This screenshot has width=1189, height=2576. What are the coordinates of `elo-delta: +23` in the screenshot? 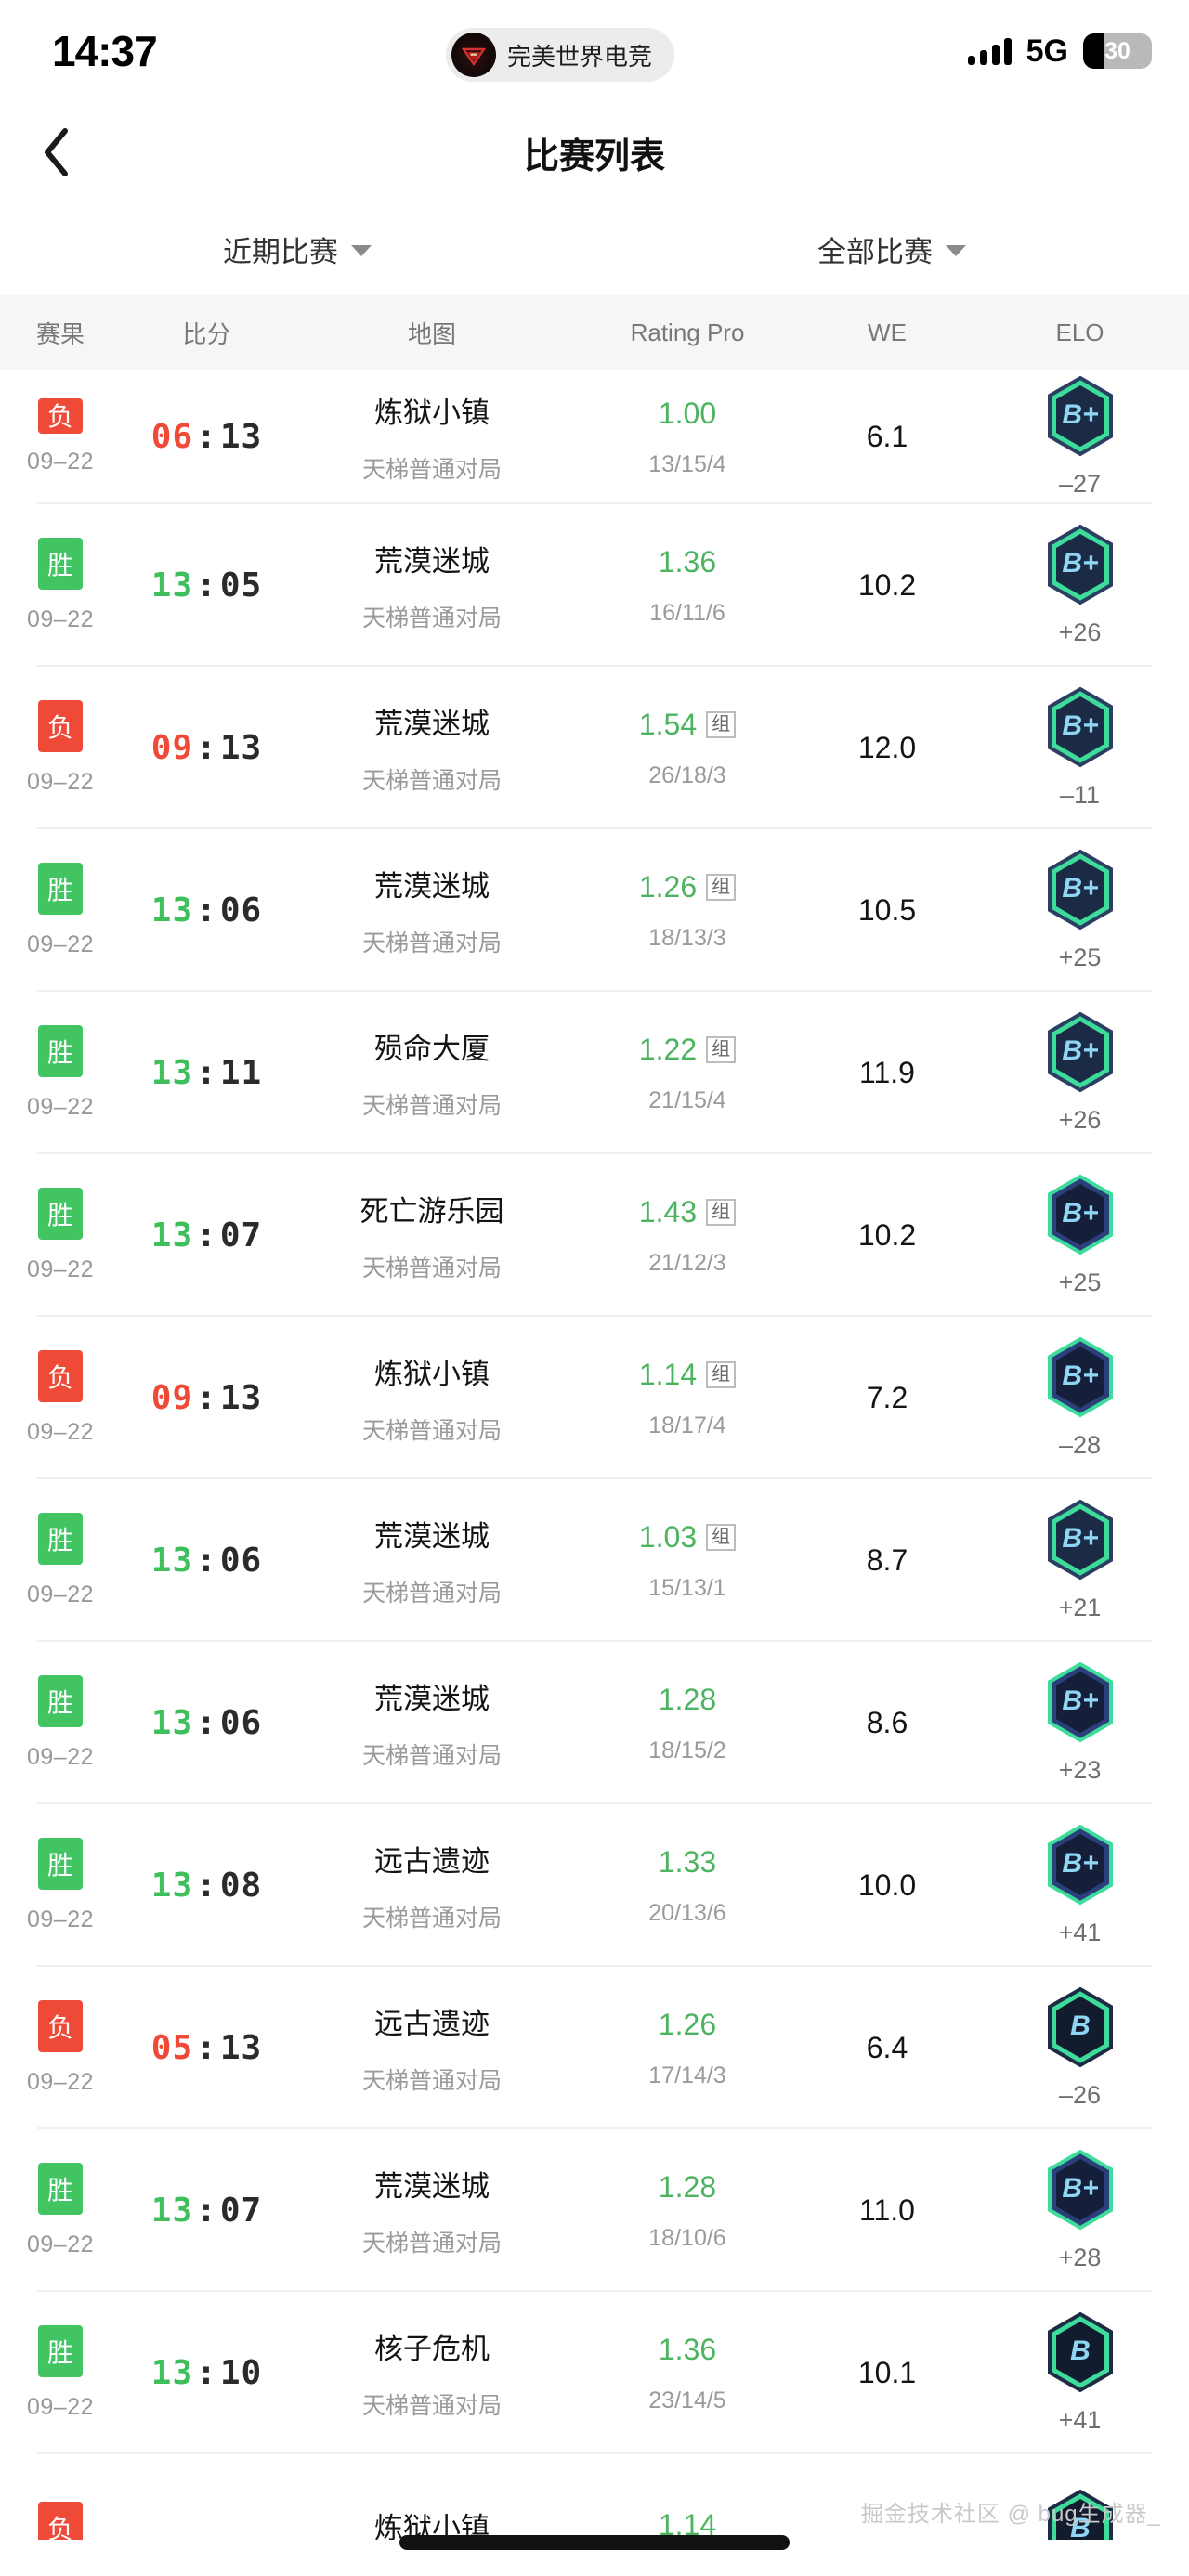 It's located at (1080, 1770).